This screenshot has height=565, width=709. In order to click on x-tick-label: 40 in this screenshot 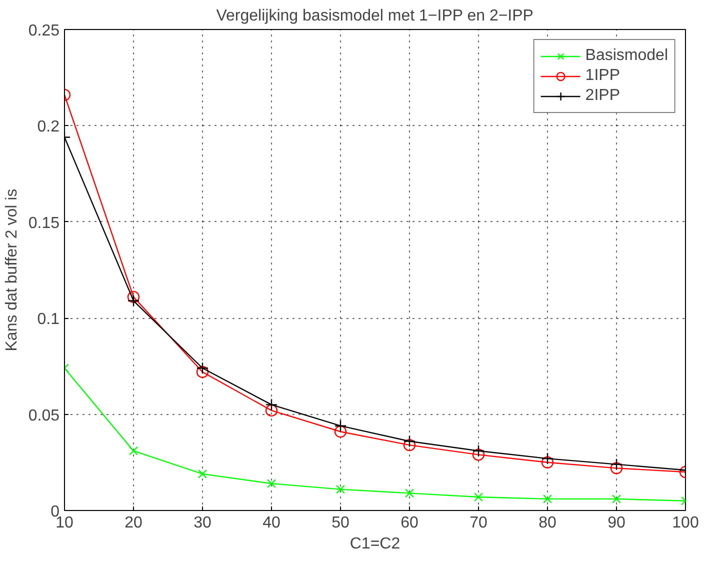, I will do `click(271, 523)`.